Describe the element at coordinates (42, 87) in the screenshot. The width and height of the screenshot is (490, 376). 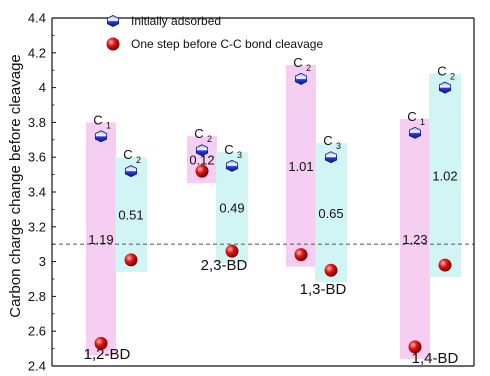
I see `y-tick-label: 4` at that location.